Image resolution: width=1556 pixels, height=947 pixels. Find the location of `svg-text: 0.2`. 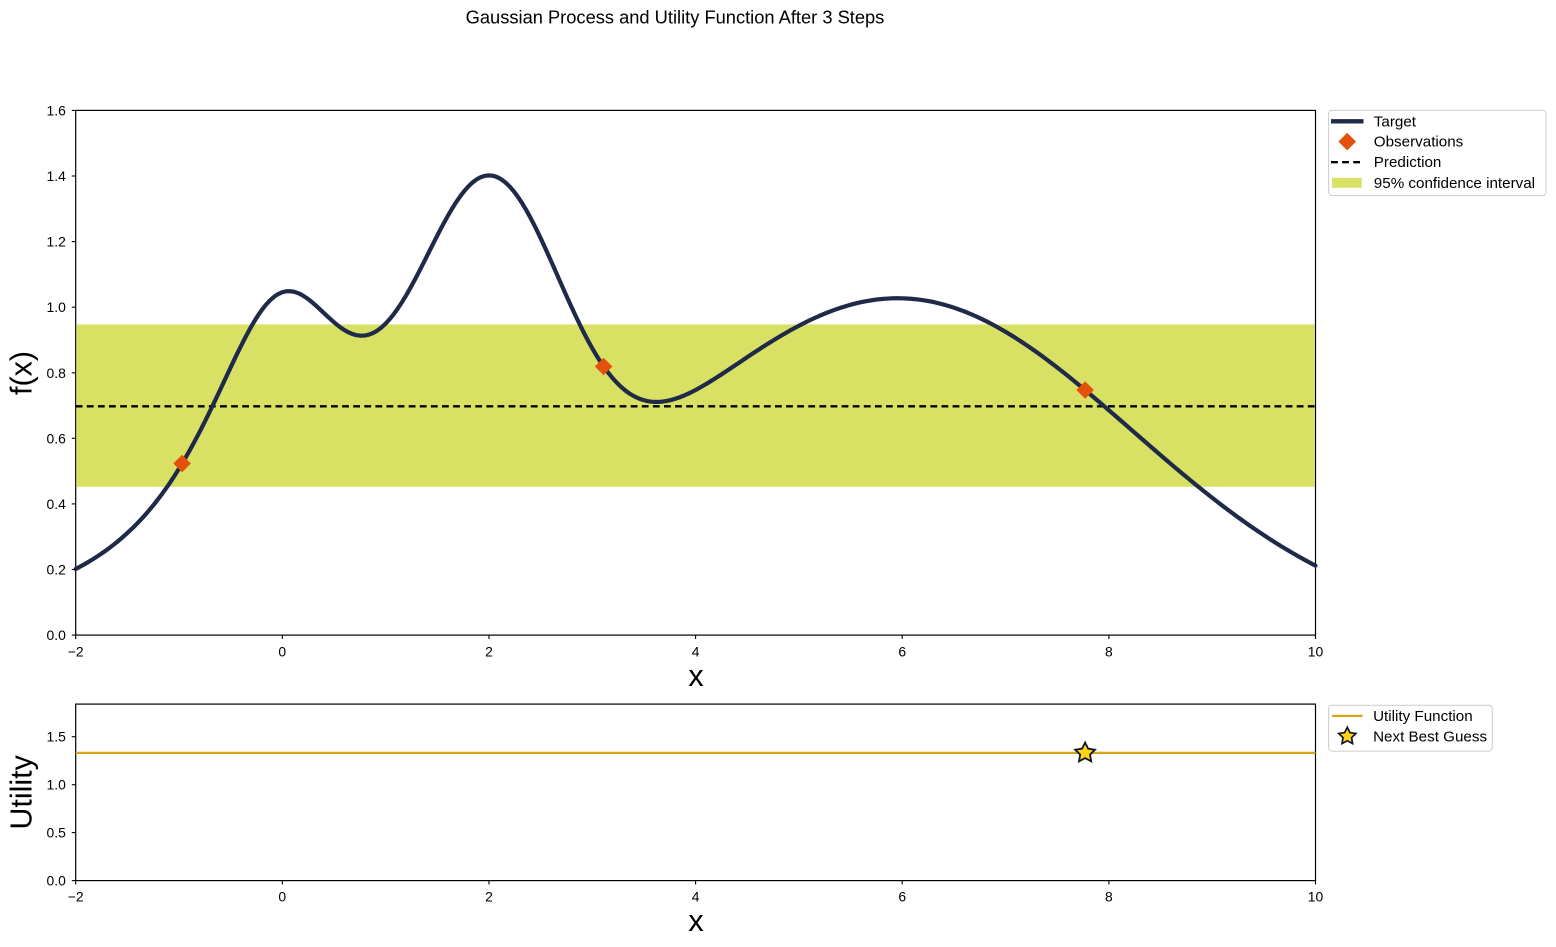

svg-text: 0.2 is located at coordinates (56, 570).